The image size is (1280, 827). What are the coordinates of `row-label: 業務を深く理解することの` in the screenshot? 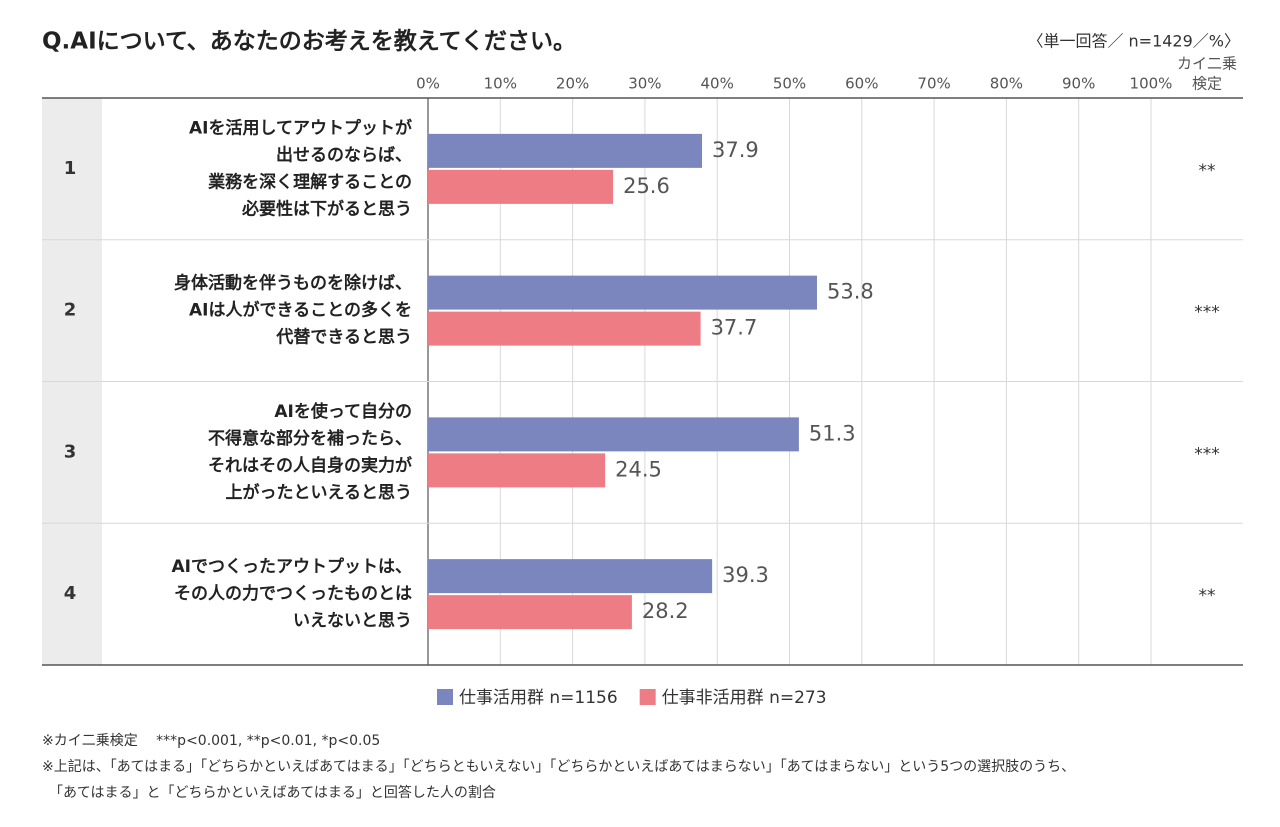 It's located at (310, 181).